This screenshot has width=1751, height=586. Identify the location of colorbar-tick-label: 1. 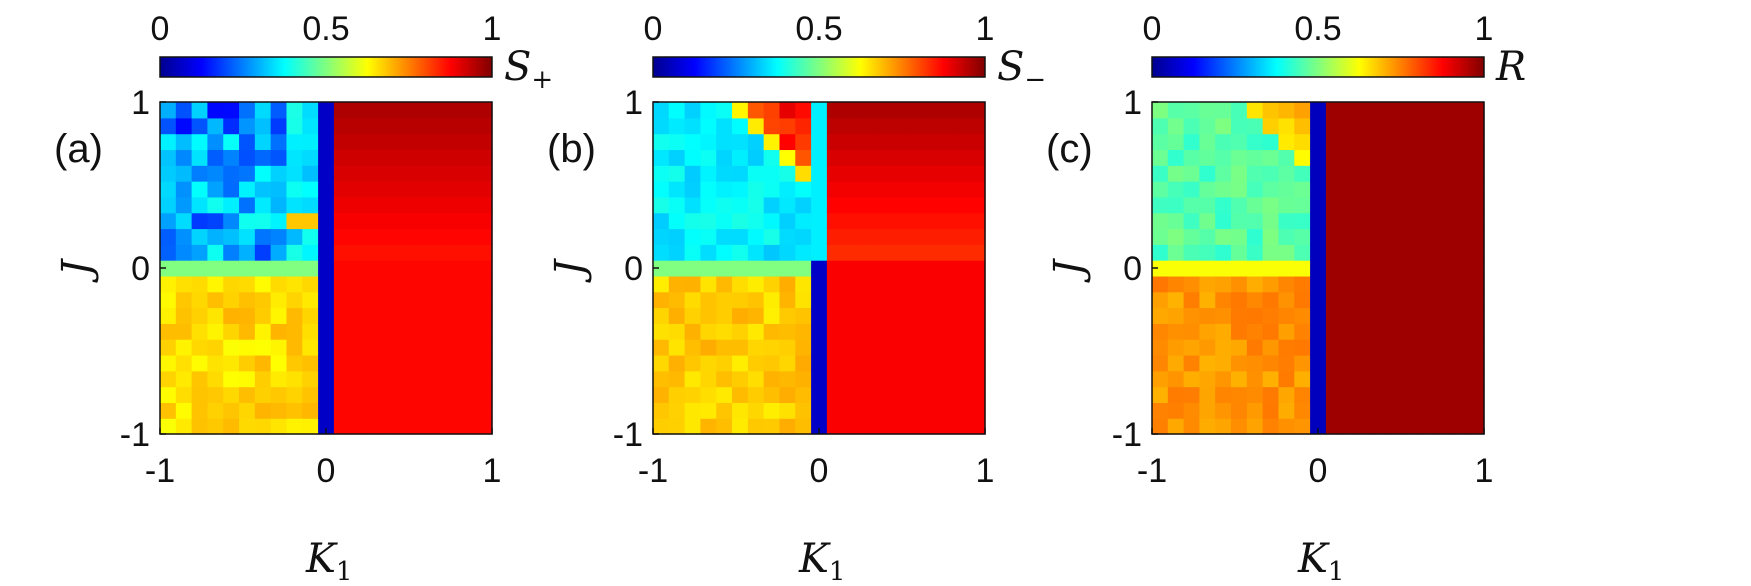
(1484, 29).